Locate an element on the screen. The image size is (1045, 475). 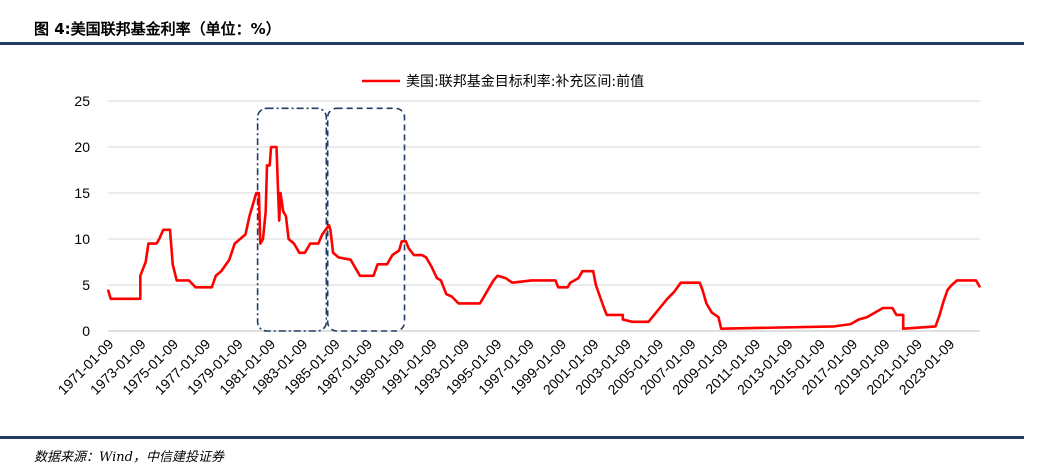
y-tick-label: 25 is located at coordinates (82, 101).